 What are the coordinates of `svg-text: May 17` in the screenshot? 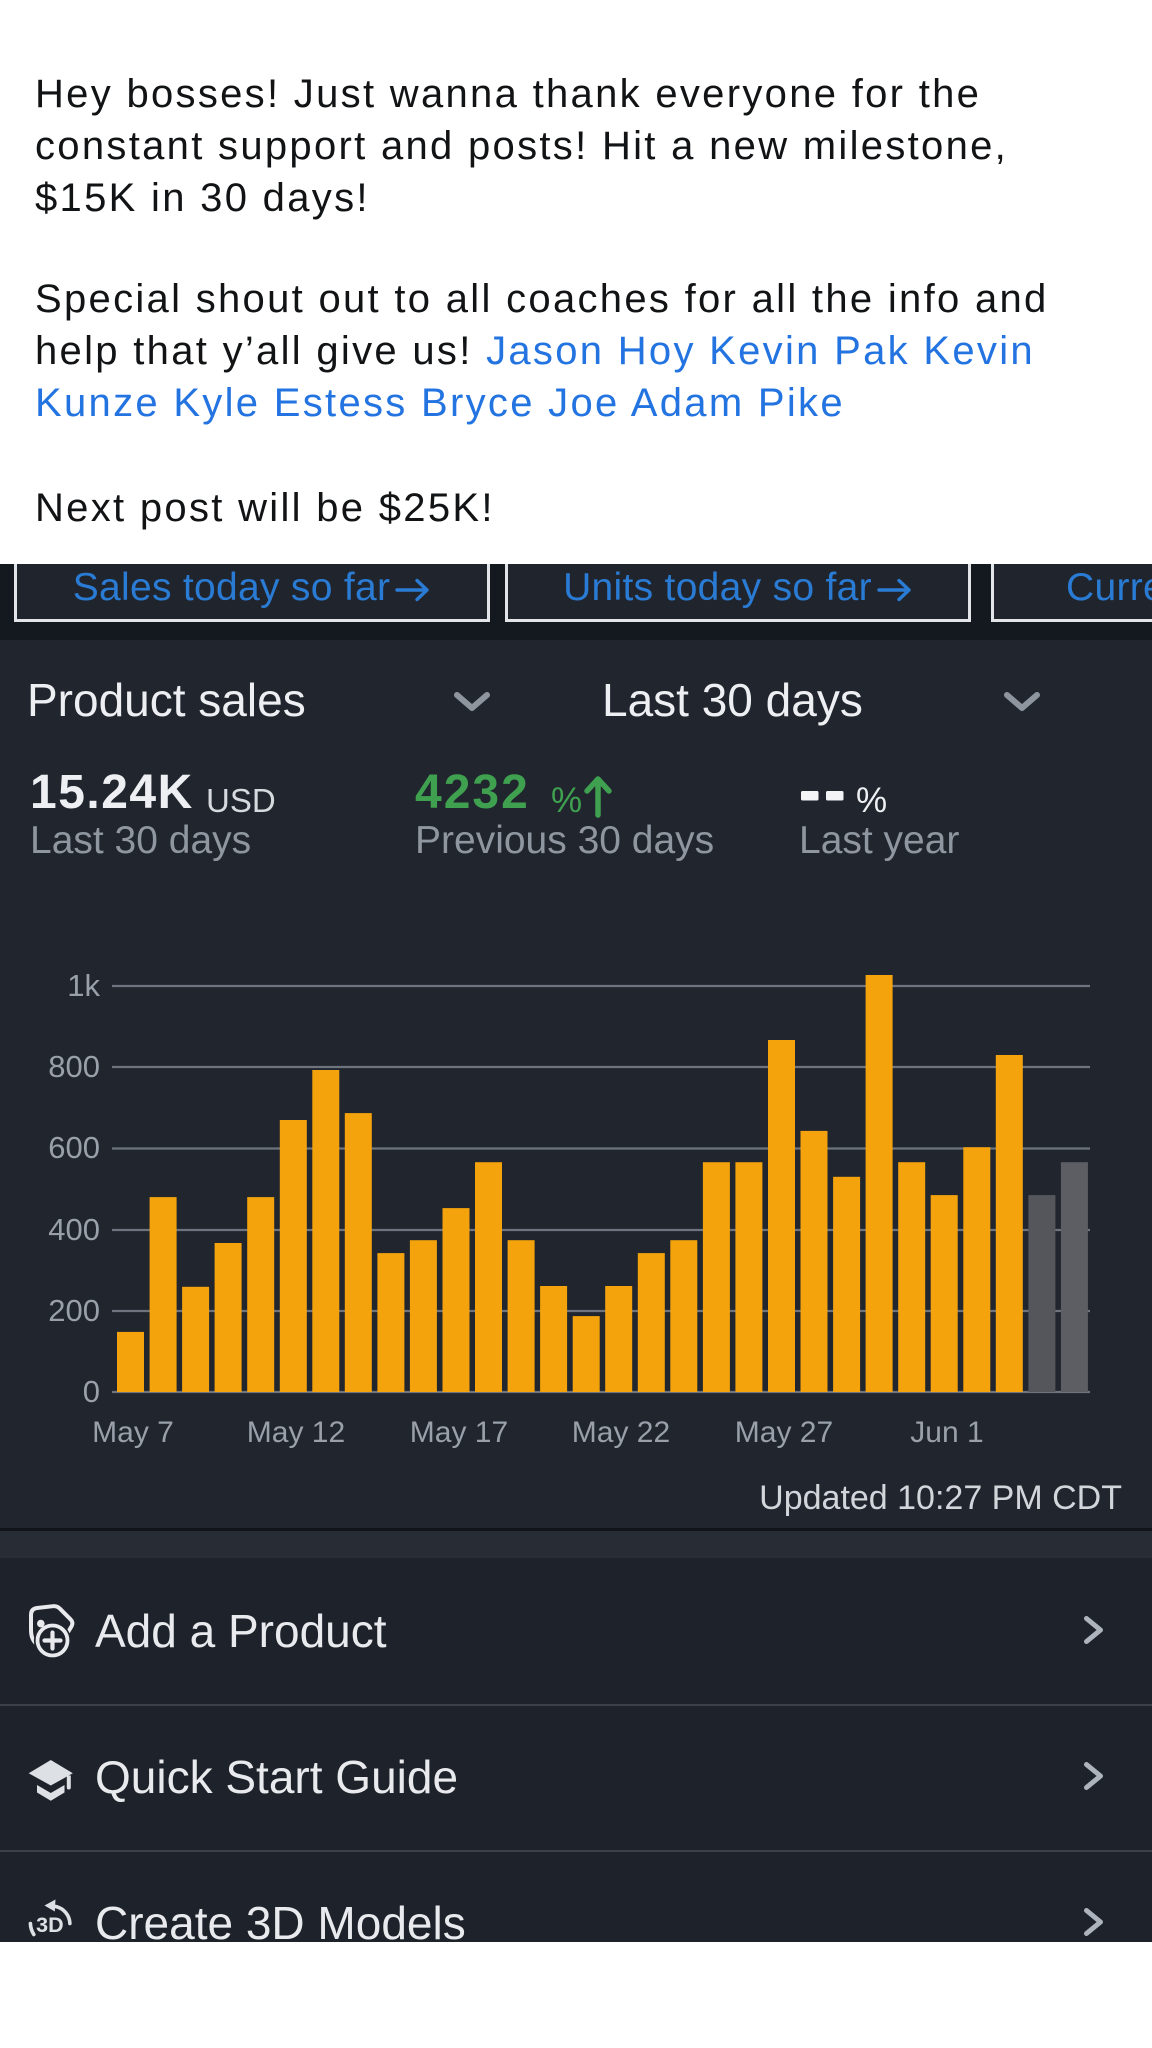 It's located at (459, 1432).